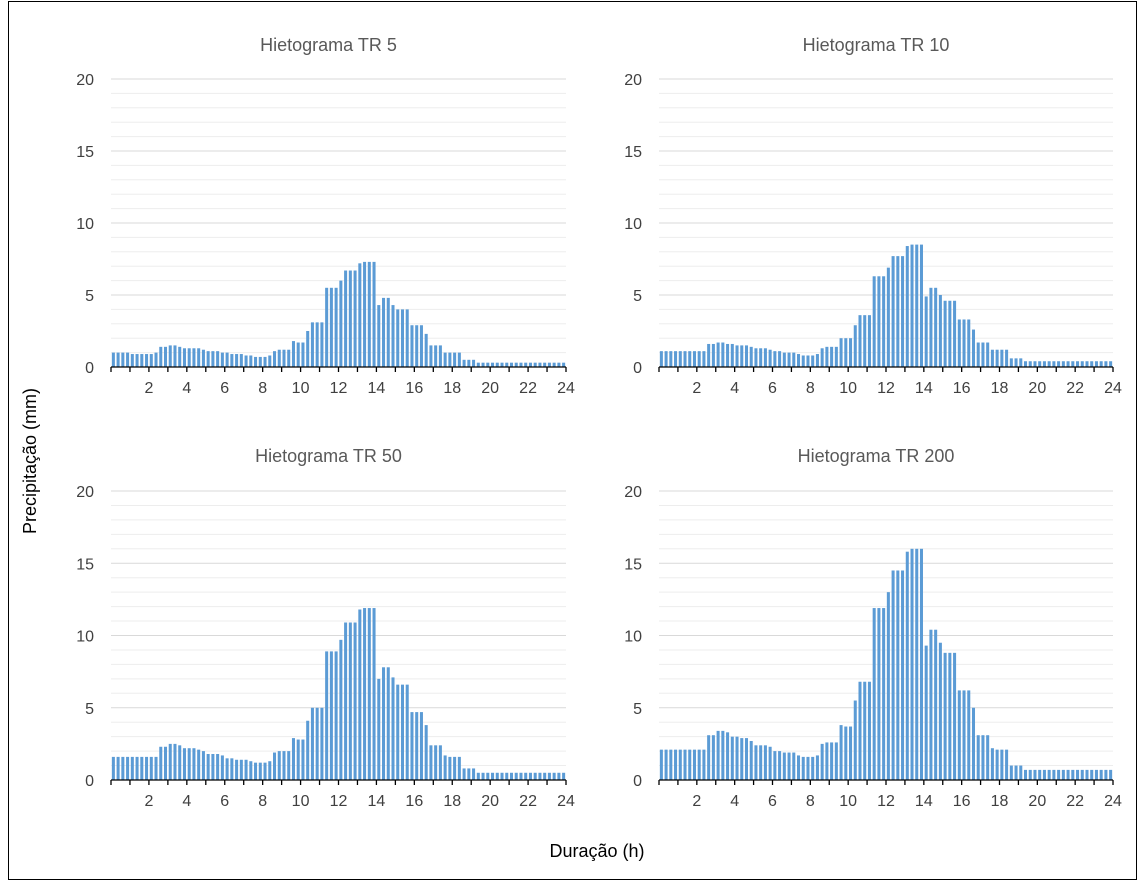  I want to click on x-tick-label: 18, so click(1000, 388).